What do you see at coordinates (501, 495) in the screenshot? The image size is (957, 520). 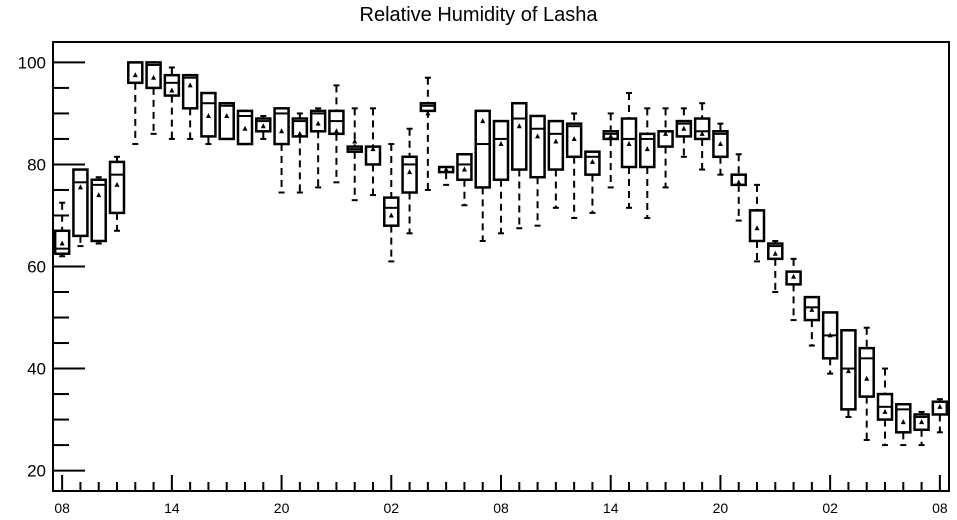 I see `x-axis: 08 14 20 02 08 14 20 02 08` at bounding box center [501, 495].